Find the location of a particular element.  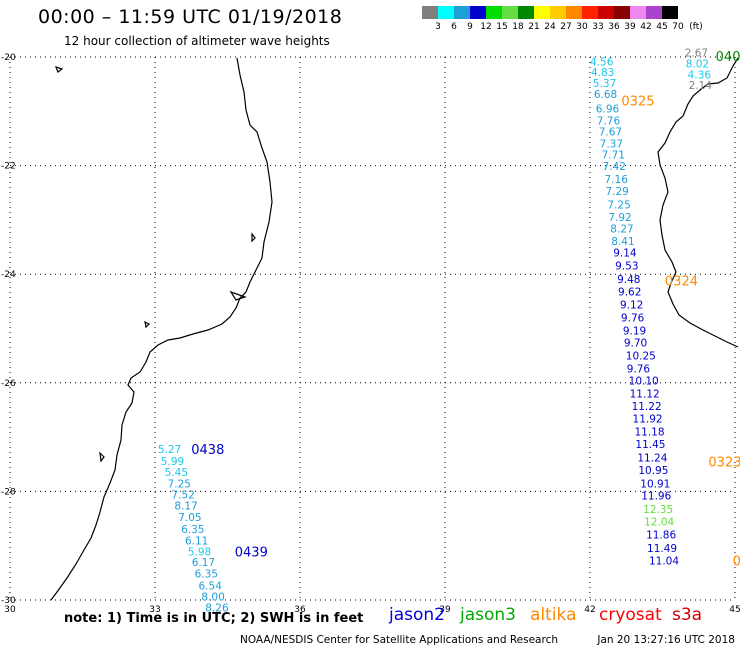

swh-value: 10.91 is located at coordinates (655, 484).